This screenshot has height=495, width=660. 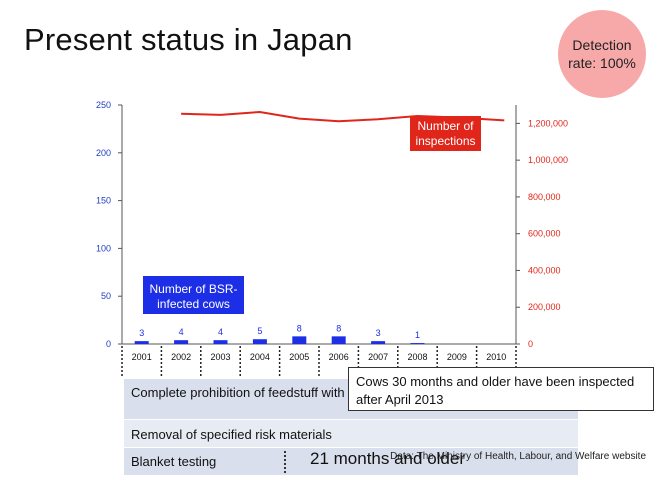 What do you see at coordinates (530, 344) in the screenshot?
I see `right-tick-label: 0` at bounding box center [530, 344].